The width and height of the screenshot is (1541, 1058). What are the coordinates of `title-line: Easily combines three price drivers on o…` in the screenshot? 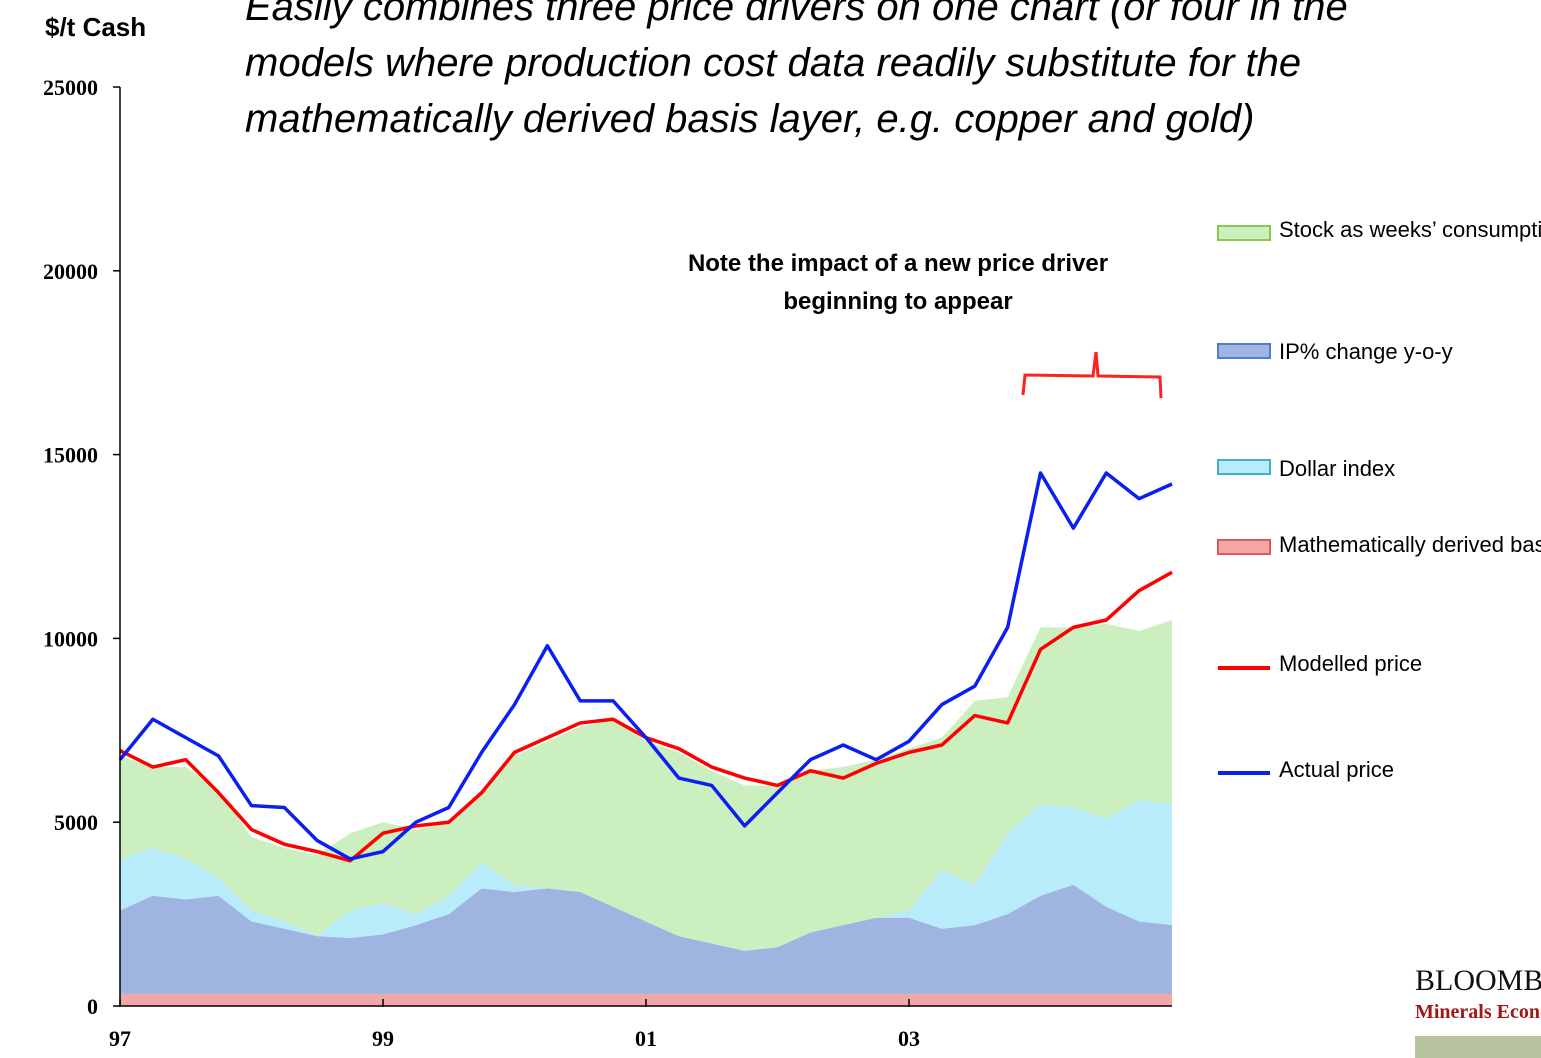 It's located at (796, 14).